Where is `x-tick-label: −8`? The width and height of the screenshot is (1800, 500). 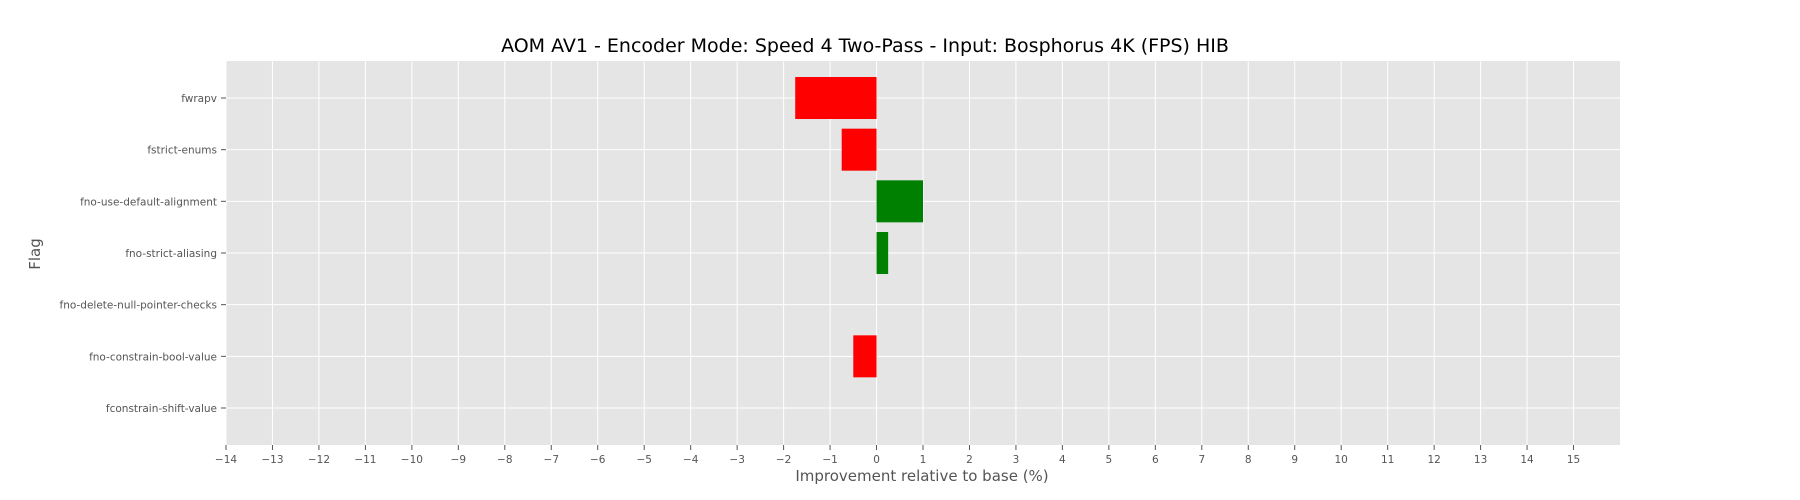 x-tick-label: −8 is located at coordinates (504, 460).